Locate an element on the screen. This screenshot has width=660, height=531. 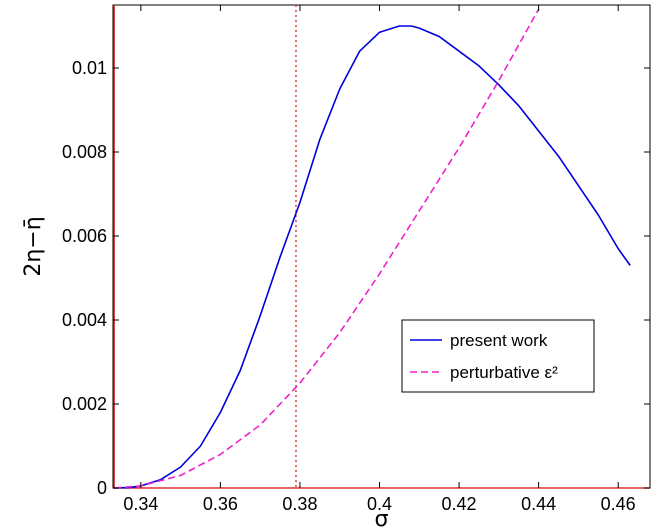
x-tick-label: 0.38 is located at coordinates (299, 504).